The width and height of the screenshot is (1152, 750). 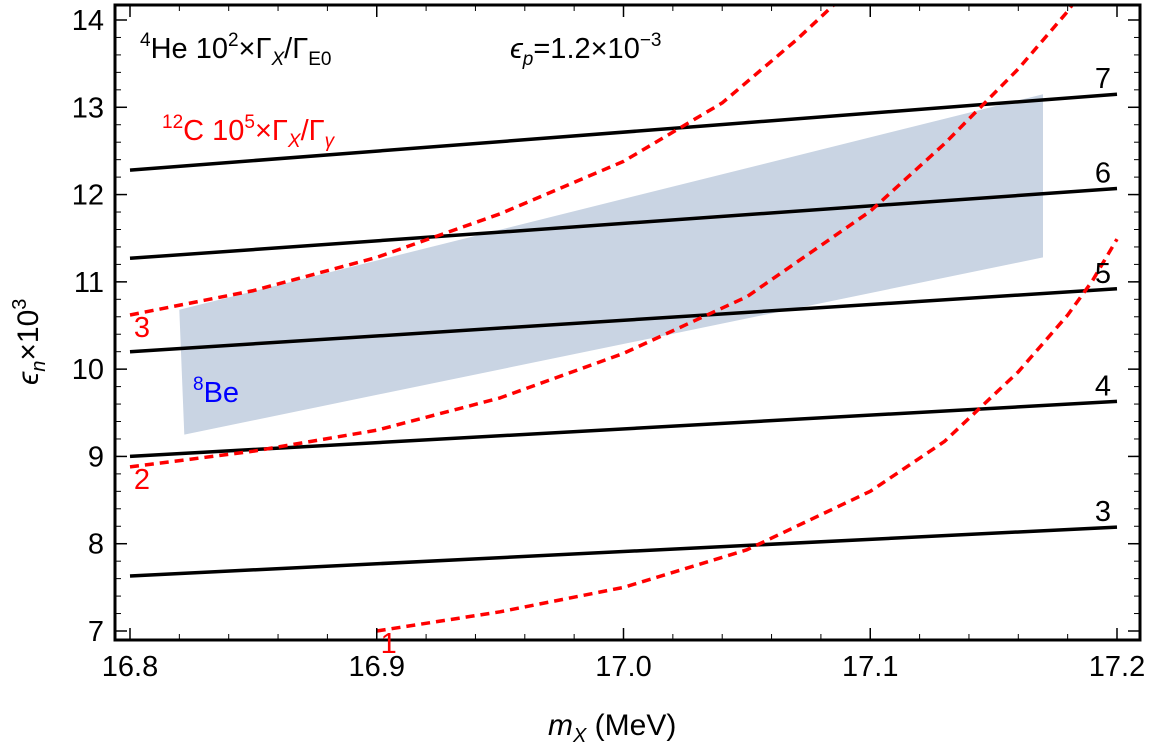 I want to click on y-tick-label: 9, so click(x=96, y=457).